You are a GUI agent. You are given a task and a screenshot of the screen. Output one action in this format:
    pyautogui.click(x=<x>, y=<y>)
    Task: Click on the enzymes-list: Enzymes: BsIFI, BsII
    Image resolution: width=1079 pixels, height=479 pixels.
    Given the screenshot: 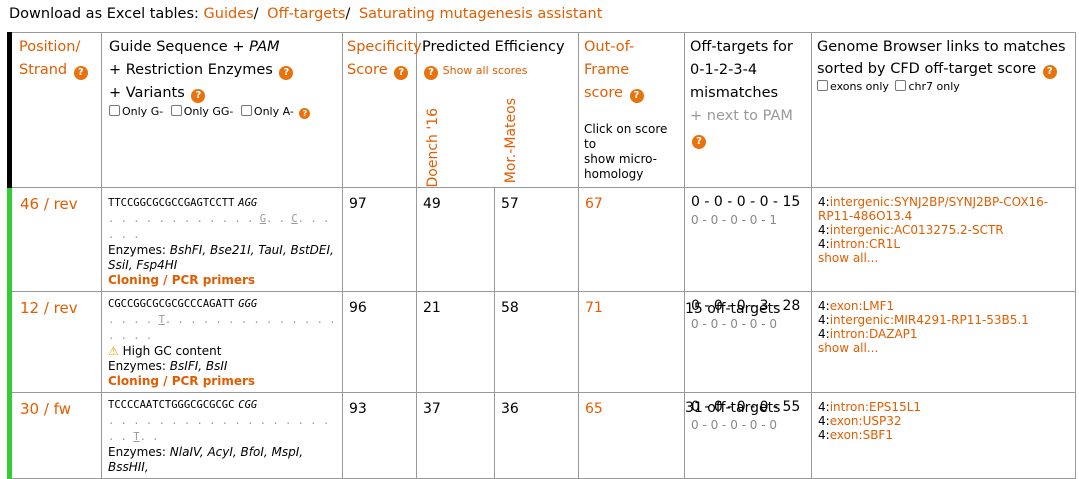 What is the action you would take?
    pyautogui.click(x=167, y=366)
    